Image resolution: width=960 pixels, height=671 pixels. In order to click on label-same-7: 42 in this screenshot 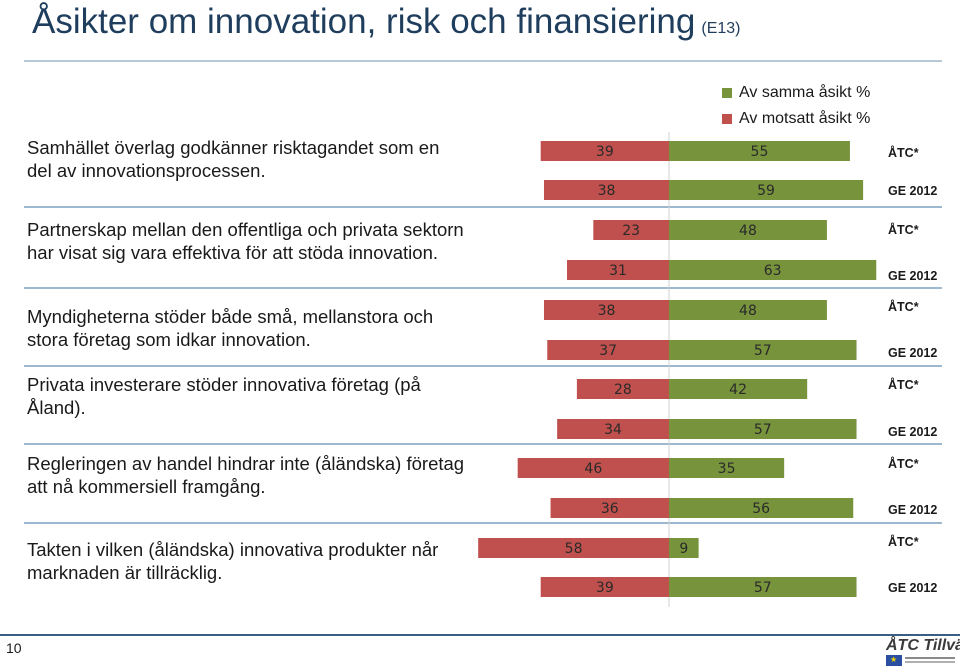, I will do `click(738, 390)`.